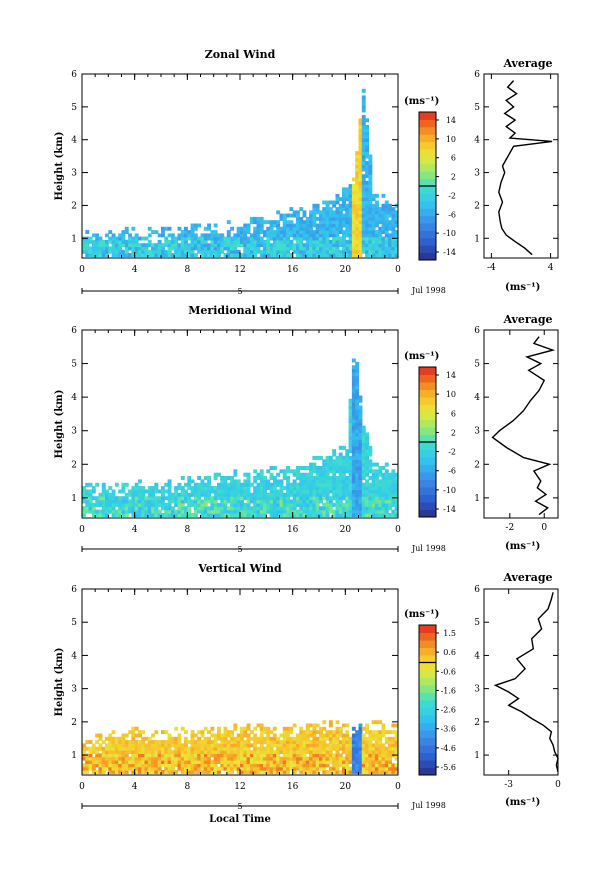 This screenshot has height=873, width=611. I want to click on colorbar-tick-label: -14, so click(449, 252).